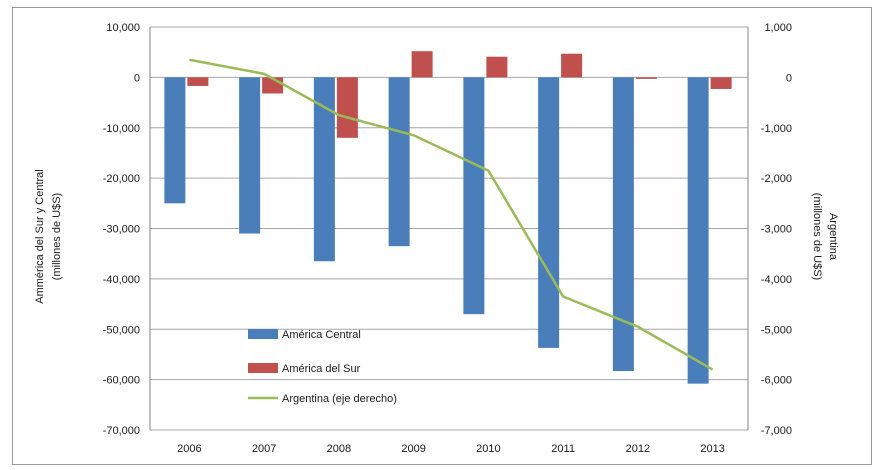 The image size is (878, 470). What do you see at coordinates (638, 449) in the screenshot?
I see `x-tick-label: 2012` at bounding box center [638, 449].